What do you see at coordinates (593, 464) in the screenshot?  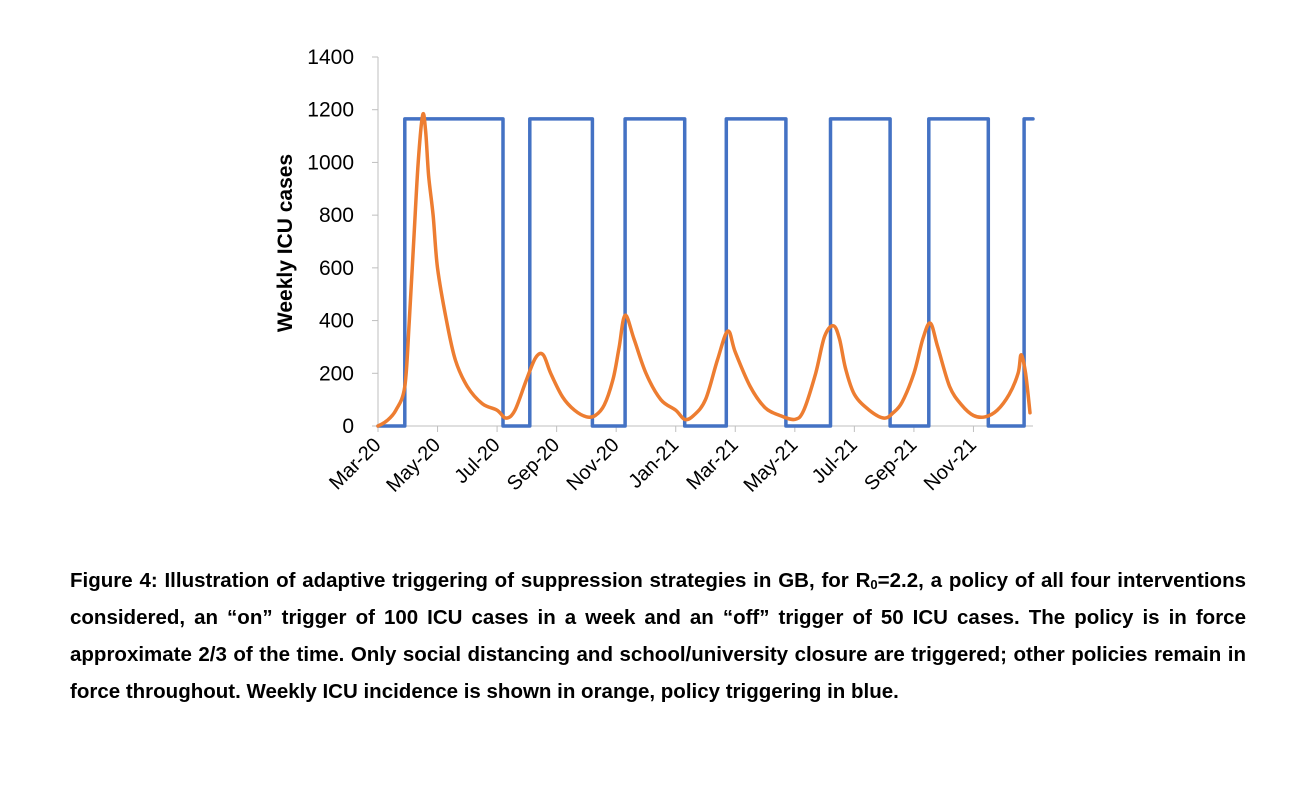 I see `x-tick-label: Nov-20` at bounding box center [593, 464].